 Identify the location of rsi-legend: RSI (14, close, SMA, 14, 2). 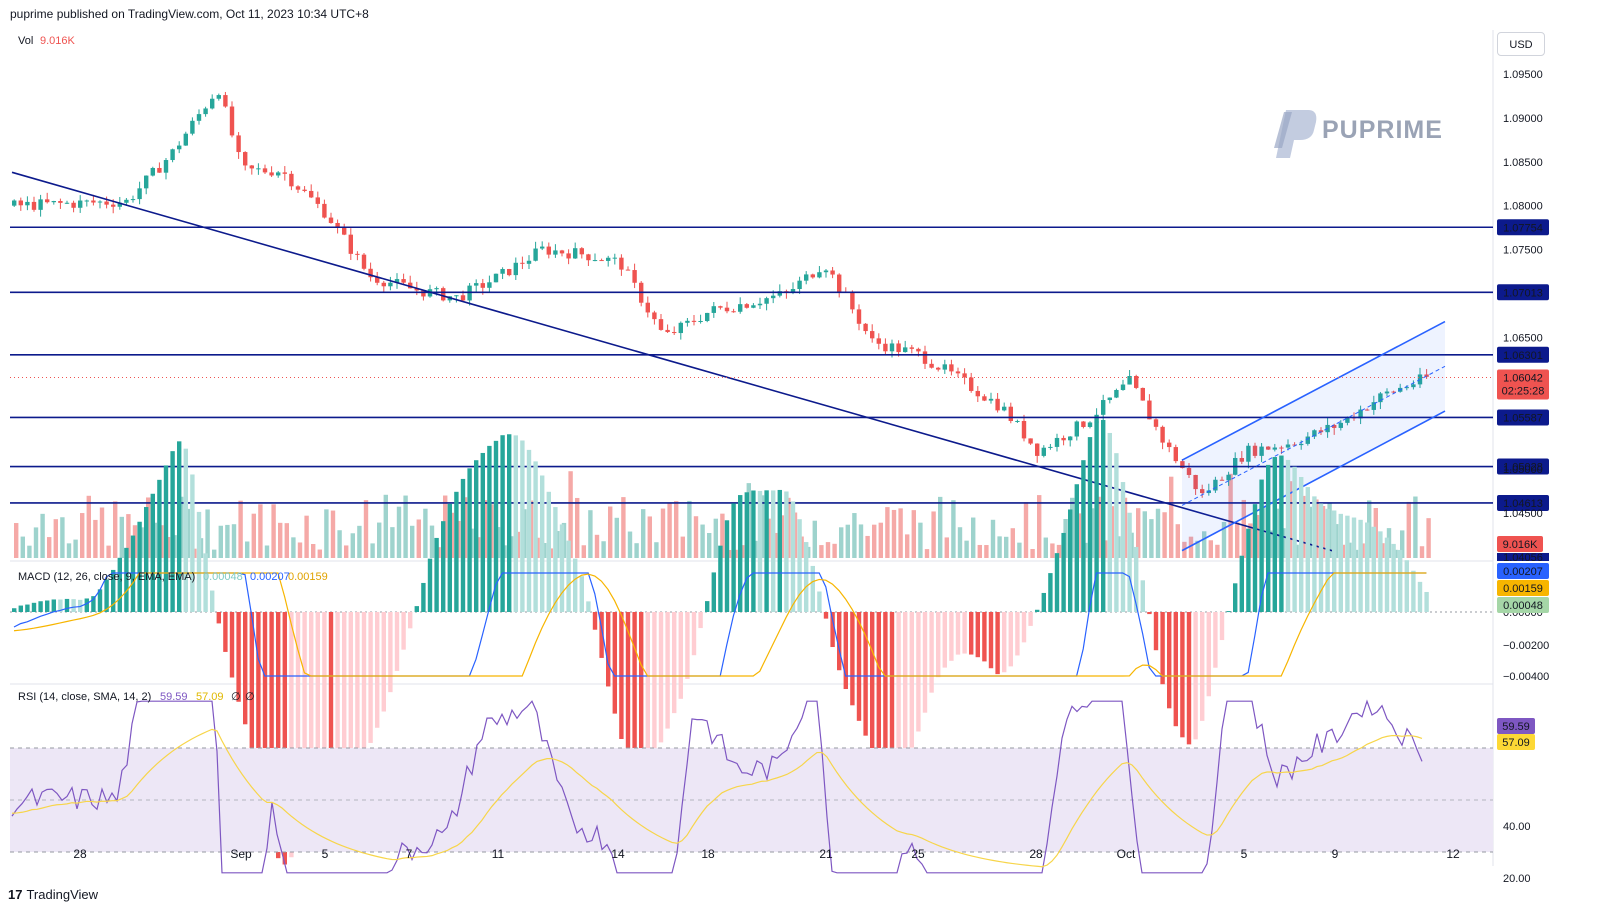
(84, 697).